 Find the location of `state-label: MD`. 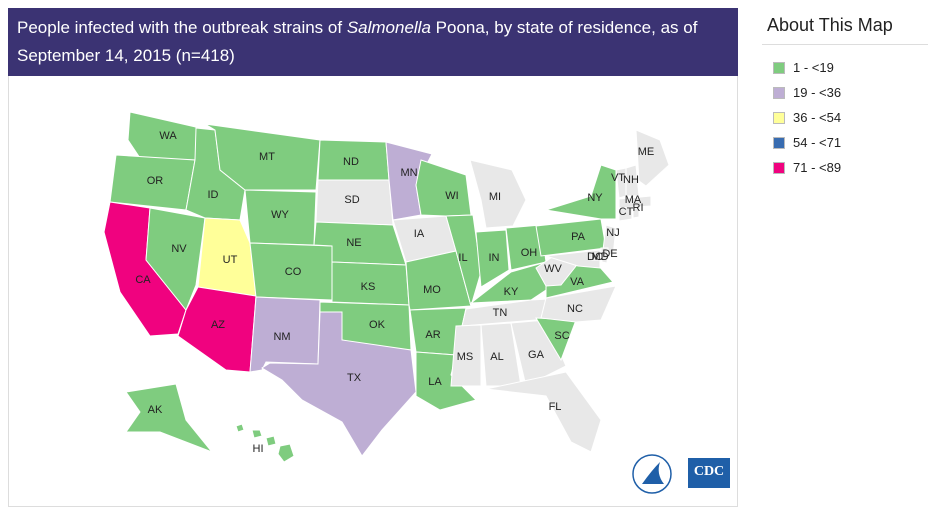

state-label: MD is located at coordinates (599, 257).